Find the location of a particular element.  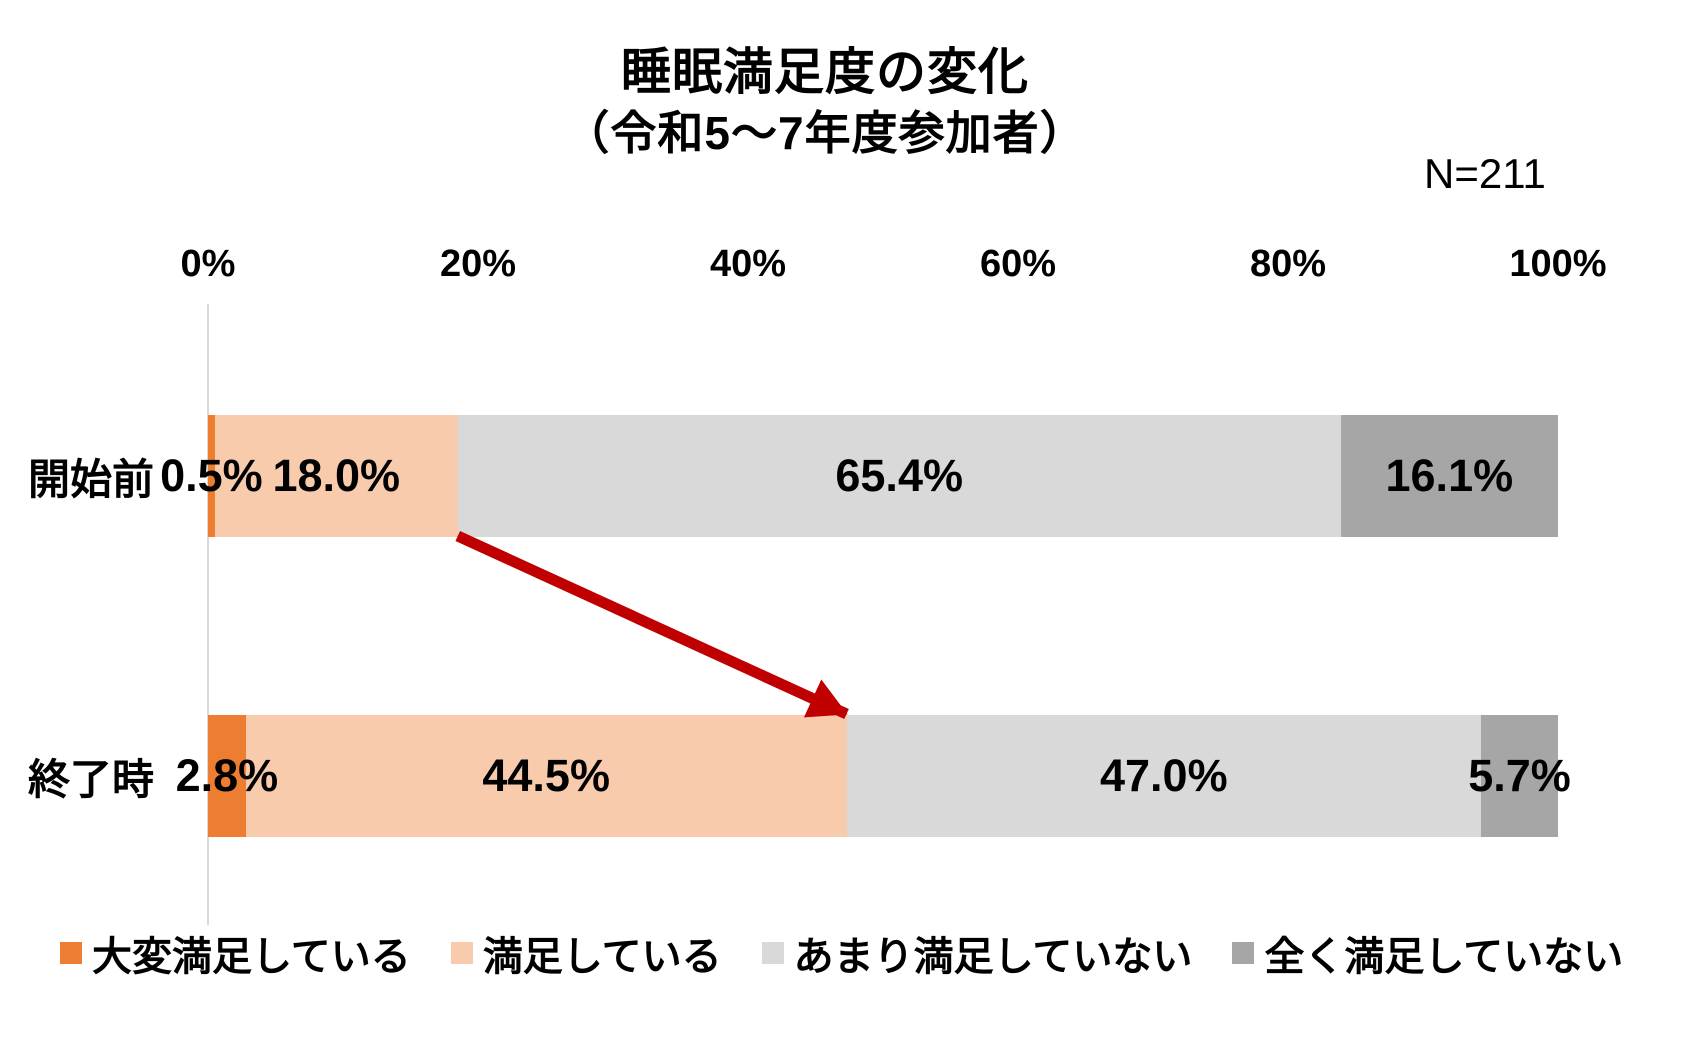

data-label: 0.5% is located at coordinates (211, 475).